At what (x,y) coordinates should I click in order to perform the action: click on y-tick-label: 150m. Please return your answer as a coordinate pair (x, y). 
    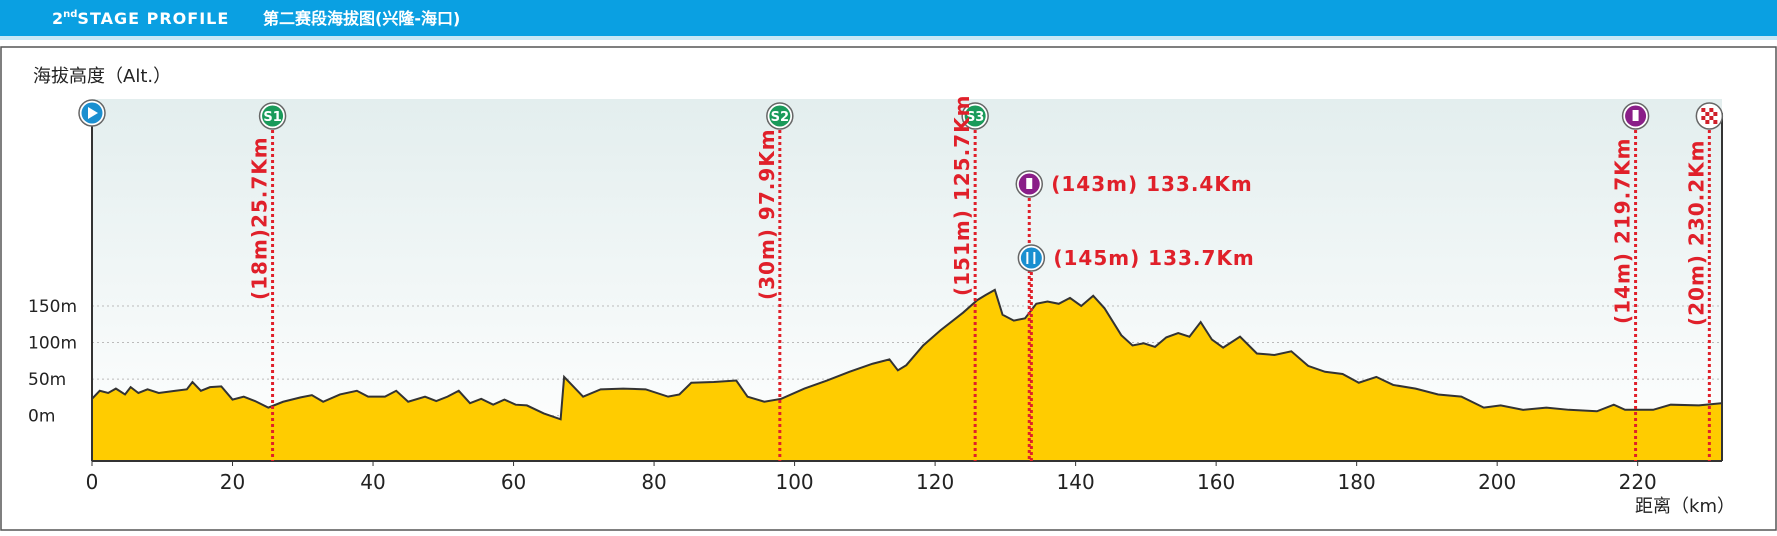
    Looking at the image, I should click on (52, 307).